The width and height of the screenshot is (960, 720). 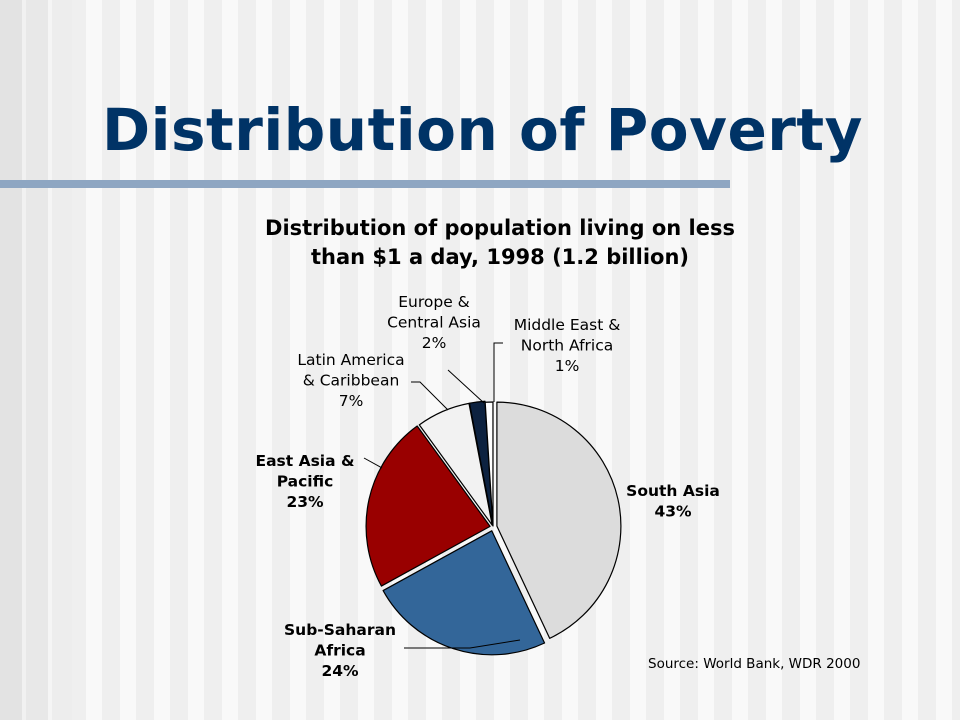 I want to click on slice-label-line: South Asia, so click(x=673, y=491).